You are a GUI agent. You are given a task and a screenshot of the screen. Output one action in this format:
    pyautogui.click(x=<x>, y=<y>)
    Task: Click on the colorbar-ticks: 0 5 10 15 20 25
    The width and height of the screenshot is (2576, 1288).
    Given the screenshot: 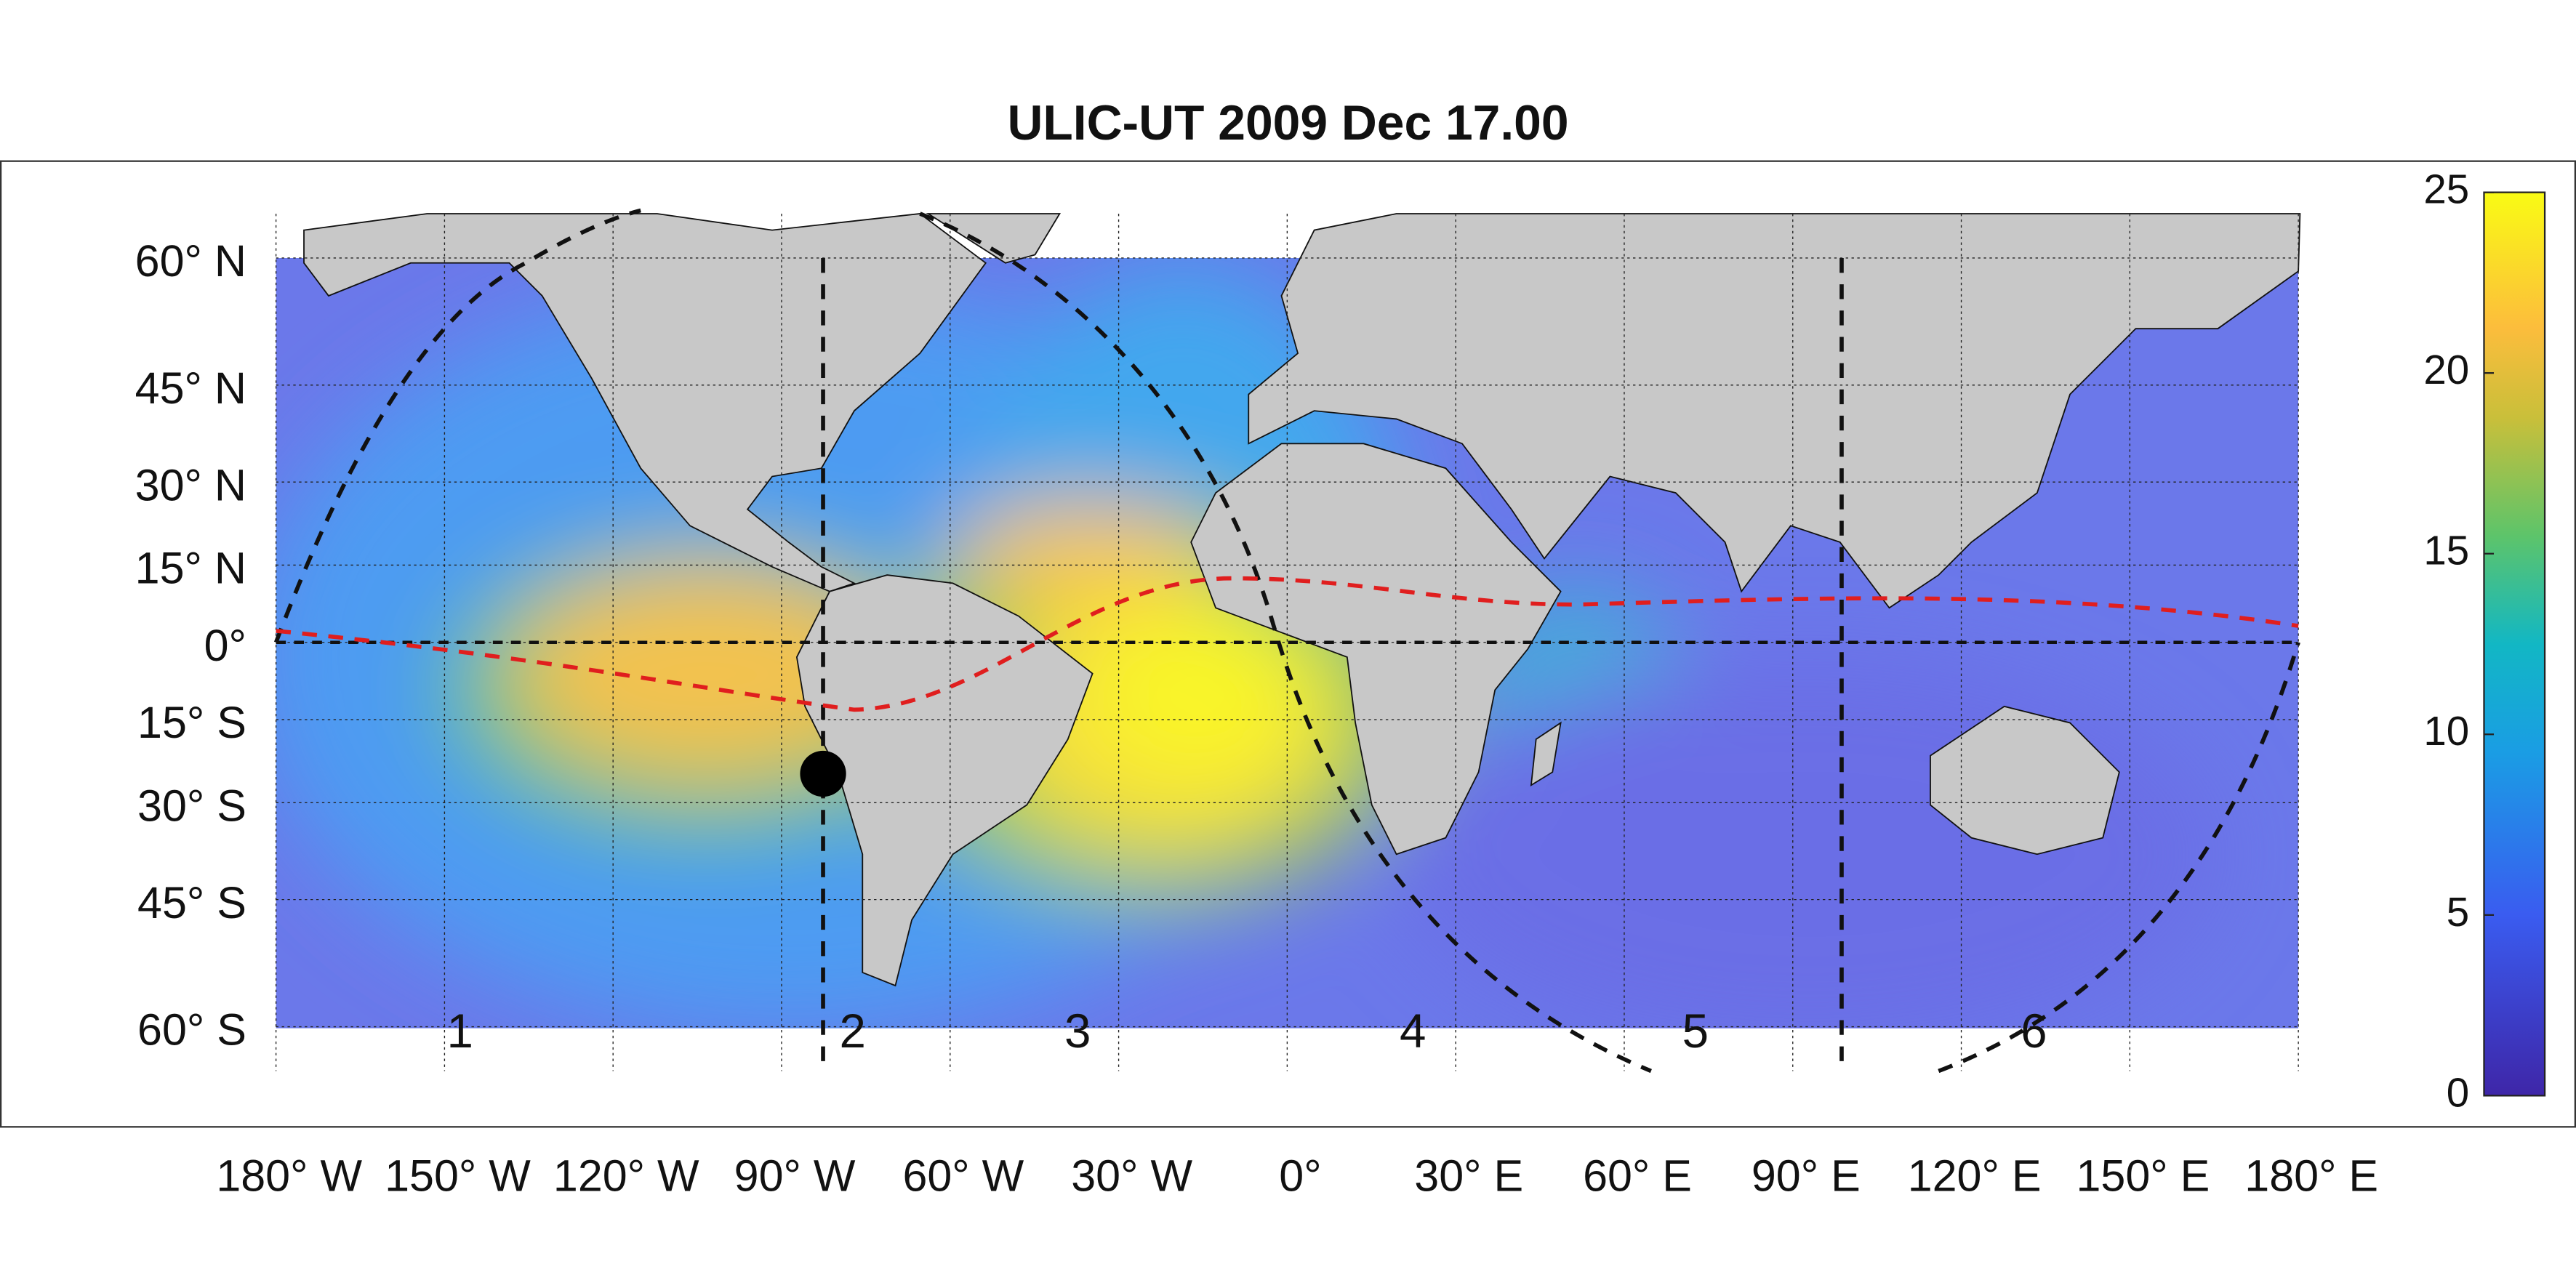 What is the action you would take?
    pyautogui.click(x=2459, y=640)
    